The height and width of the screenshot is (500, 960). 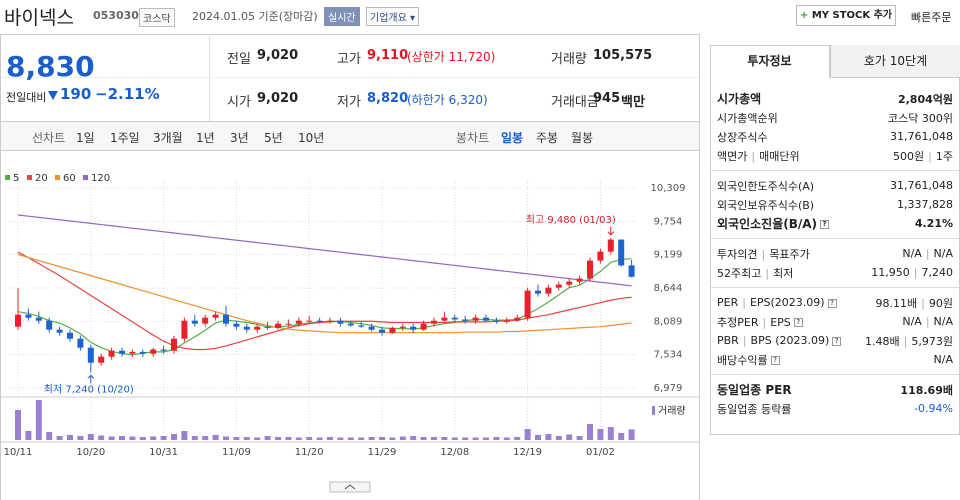 What do you see at coordinates (882, 341) in the screenshot?
I see `value-part: 1.48배` at bounding box center [882, 341].